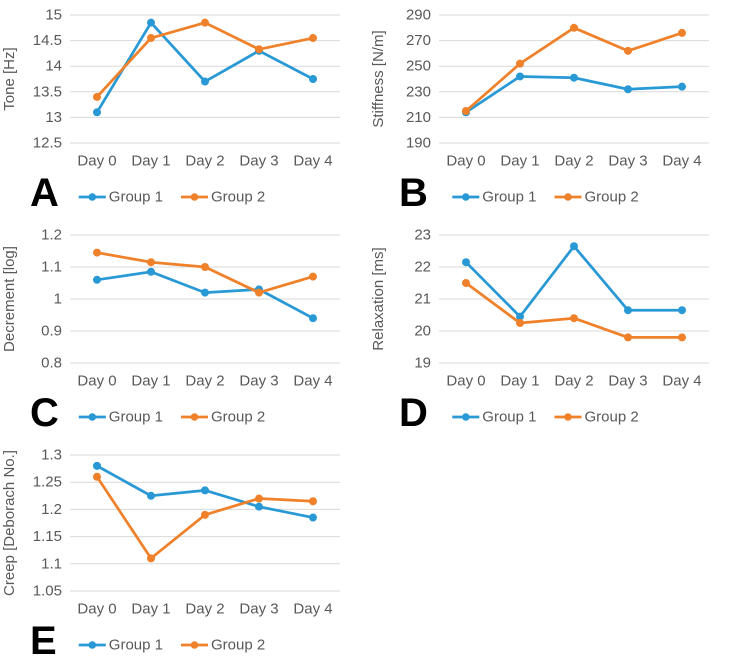 This screenshot has height=666, width=738. Describe the element at coordinates (422, 299) in the screenshot. I see `y-tick-label: 21` at that location.